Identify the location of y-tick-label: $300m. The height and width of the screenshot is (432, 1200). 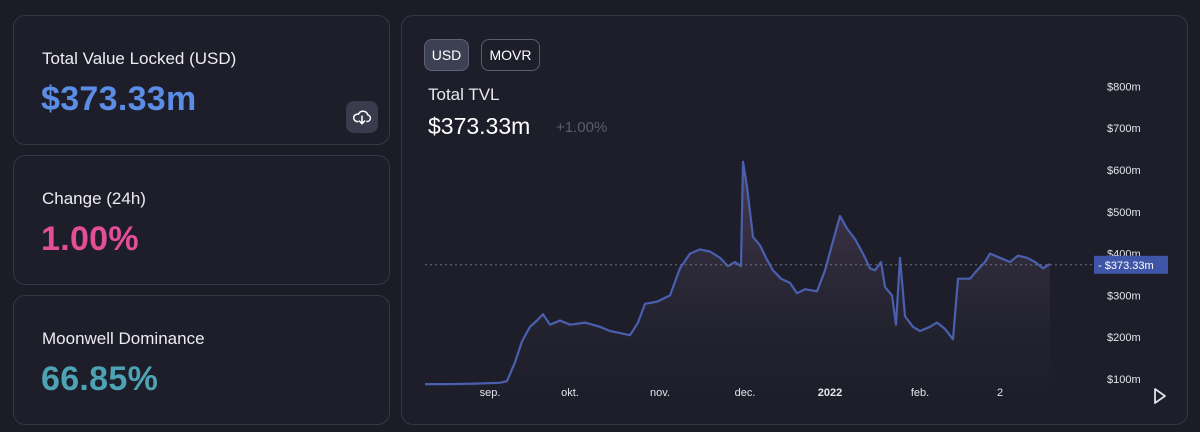
(1124, 296).